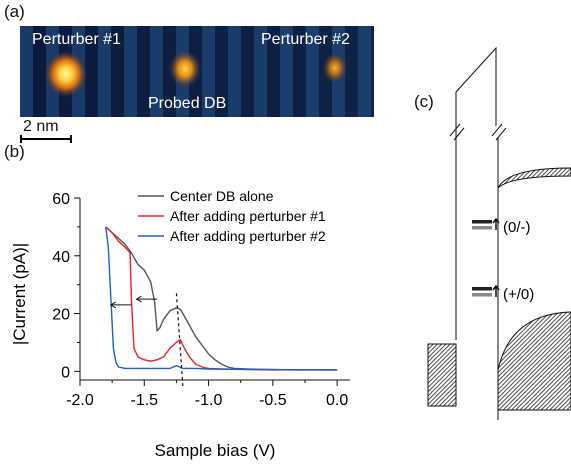 The width and height of the screenshot is (571, 466). I want to click on level-plus-0-label: (+/0), so click(518, 294).